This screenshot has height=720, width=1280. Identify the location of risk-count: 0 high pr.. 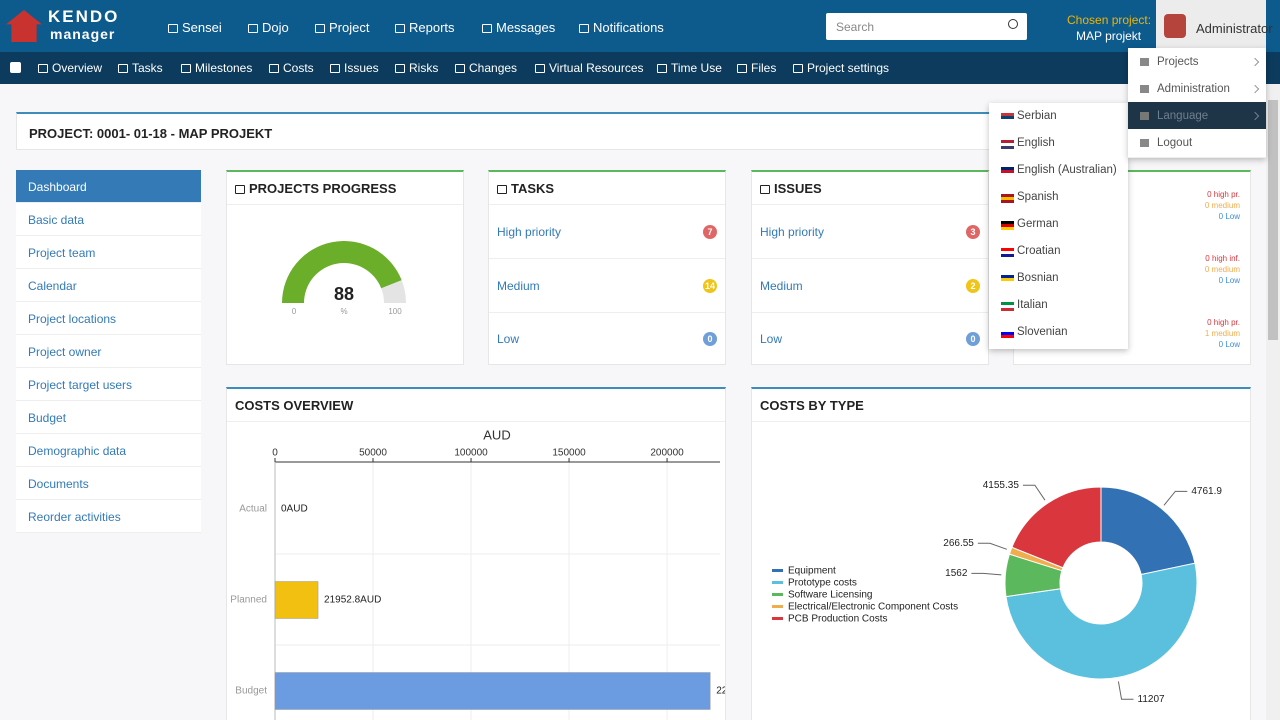
(1223, 322).